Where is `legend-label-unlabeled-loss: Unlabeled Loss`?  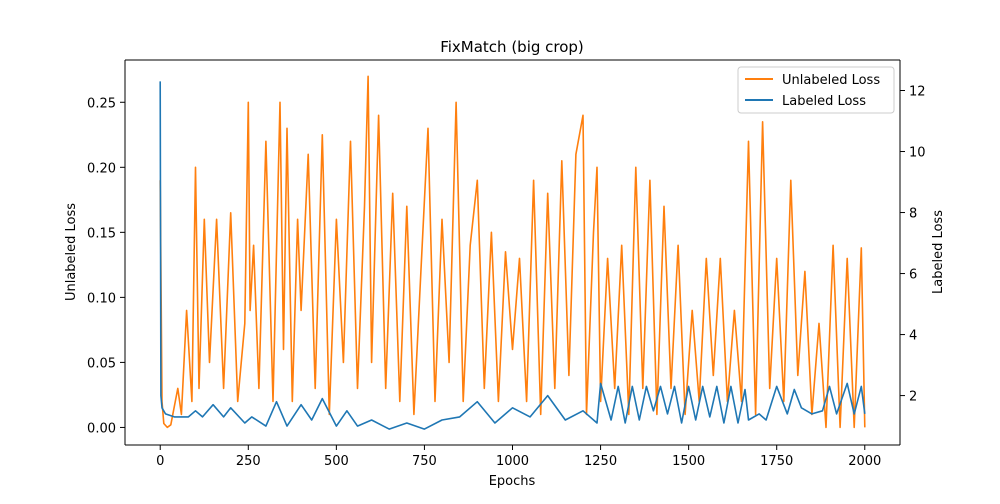 legend-label-unlabeled-loss: Unlabeled Loss is located at coordinates (831, 80).